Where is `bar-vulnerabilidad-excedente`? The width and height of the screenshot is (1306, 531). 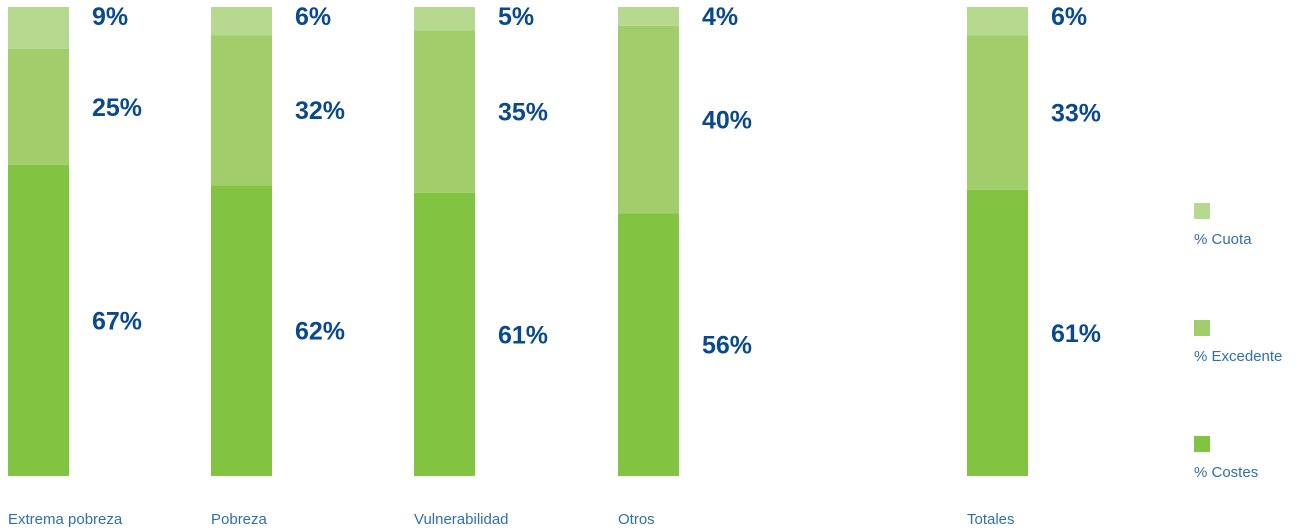 bar-vulnerabilidad-excedente is located at coordinates (444, 111).